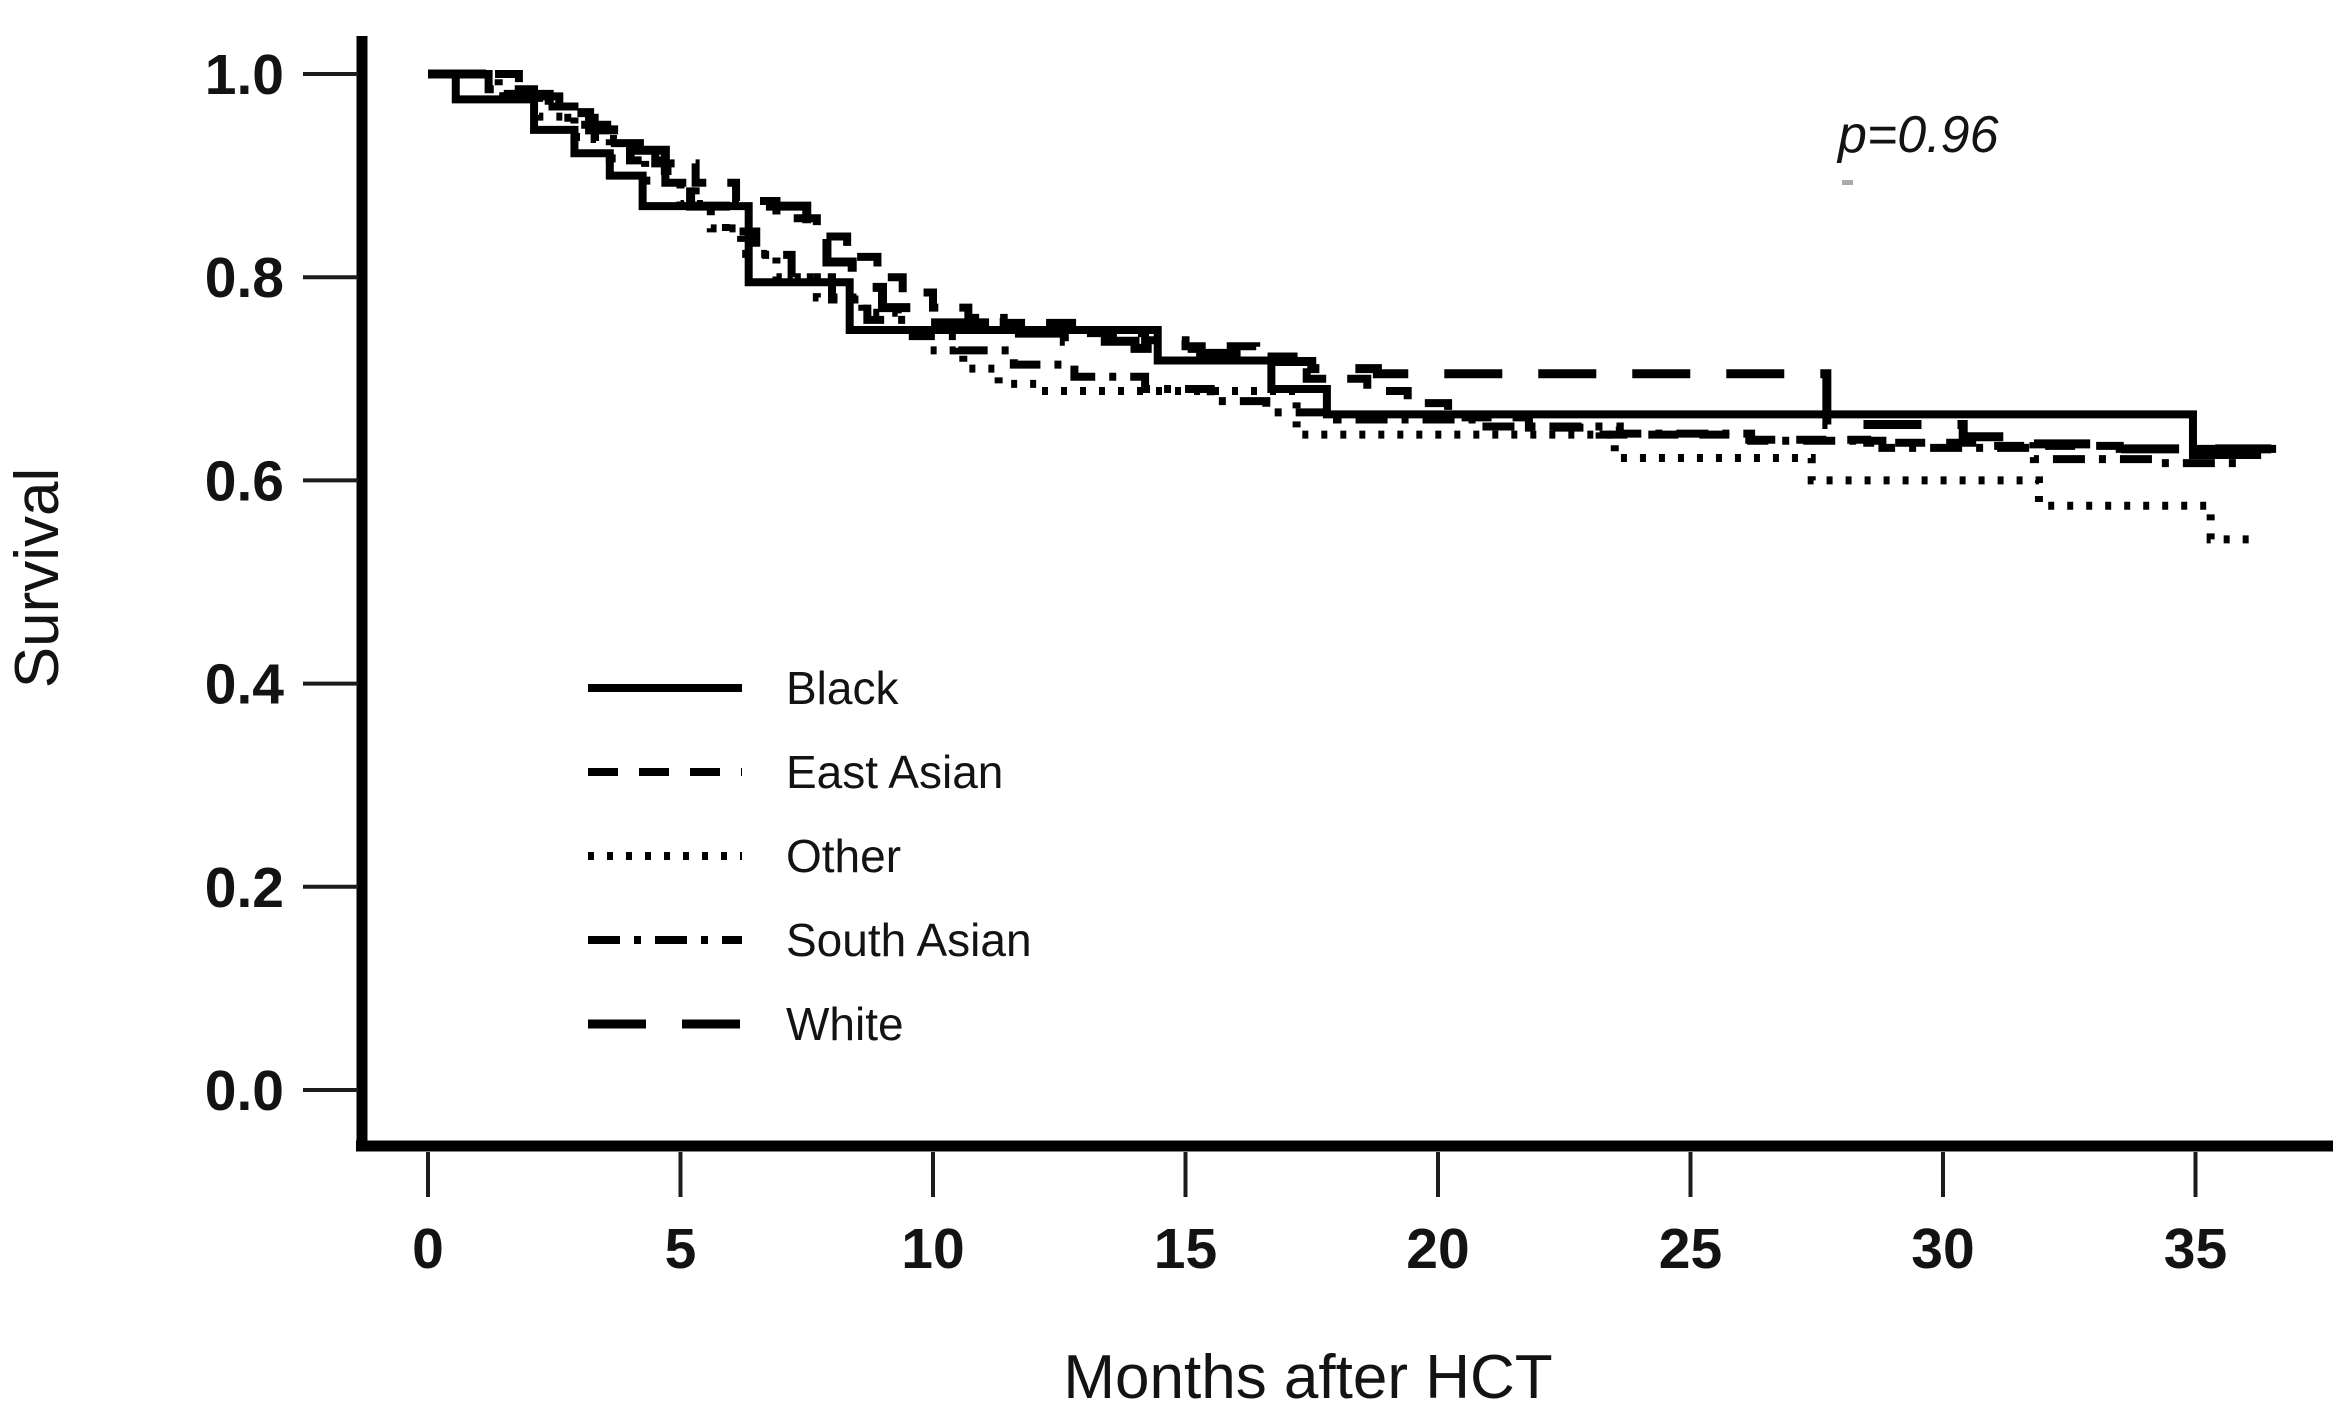 The height and width of the screenshot is (1425, 2337). Describe the element at coordinates (681, 1249) in the screenshot. I see `x-tick-label: 5` at that location.